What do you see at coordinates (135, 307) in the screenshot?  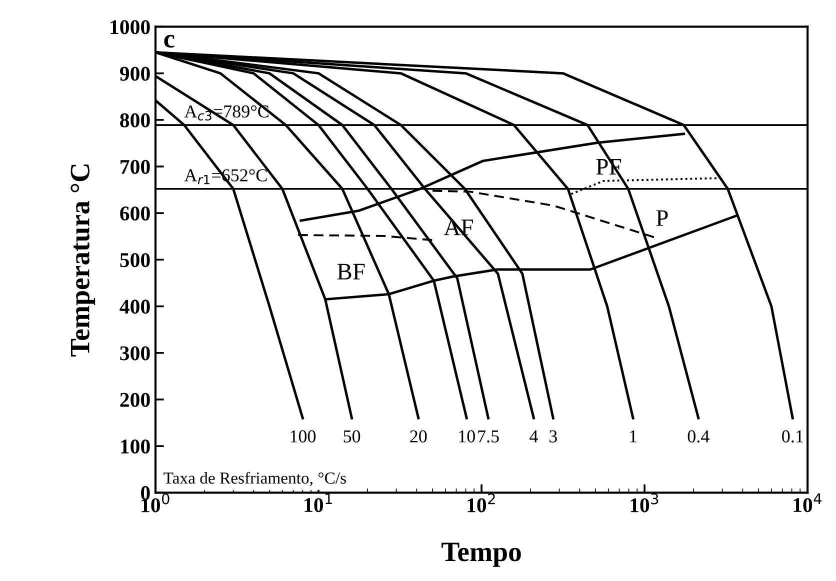 I see `y-tick-label: 400` at bounding box center [135, 307].